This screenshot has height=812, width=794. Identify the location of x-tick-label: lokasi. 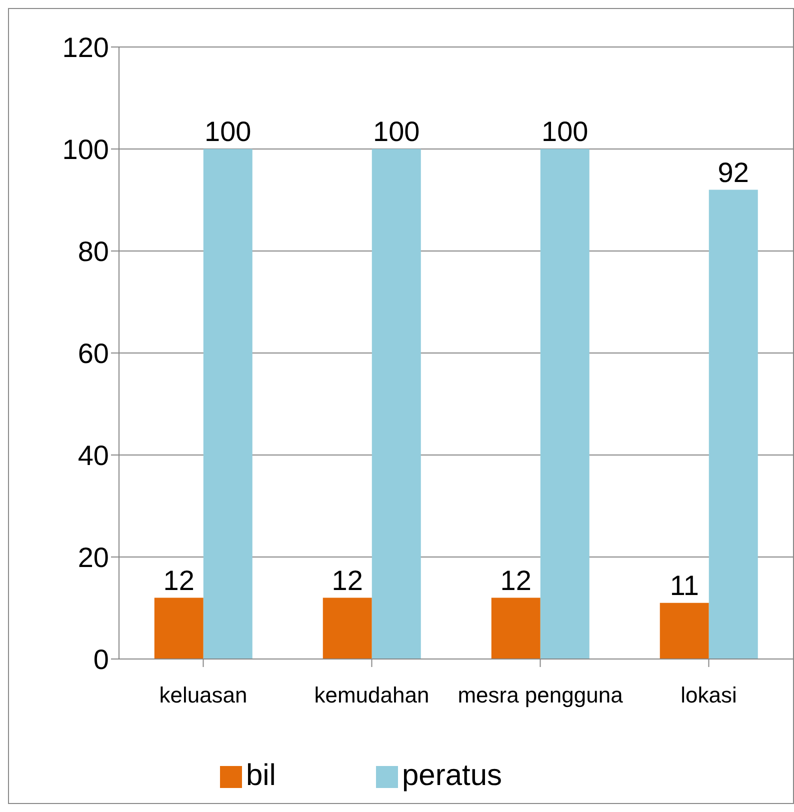
(708, 695).